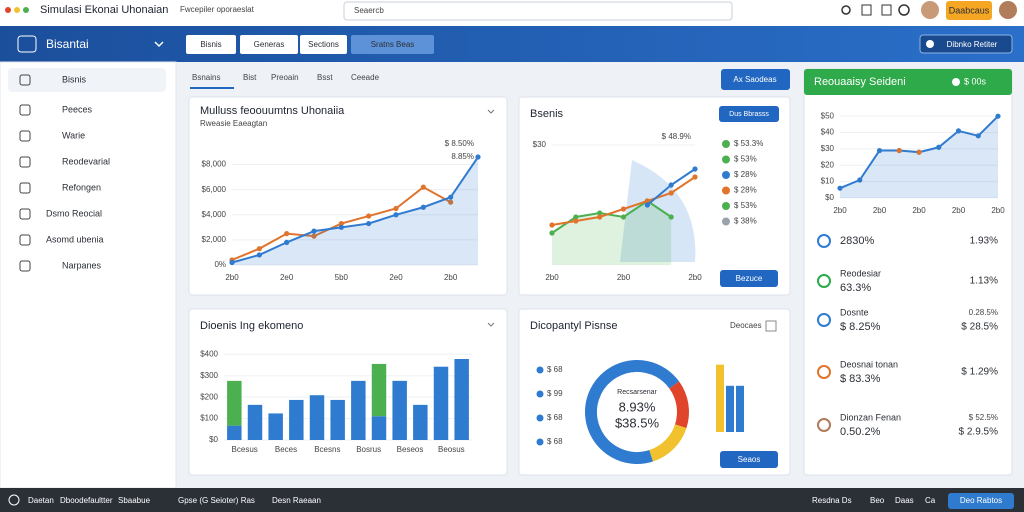 This screenshot has height=512, width=1024. Describe the element at coordinates (981, 501) in the screenshot. I see `footer-button` at that location.